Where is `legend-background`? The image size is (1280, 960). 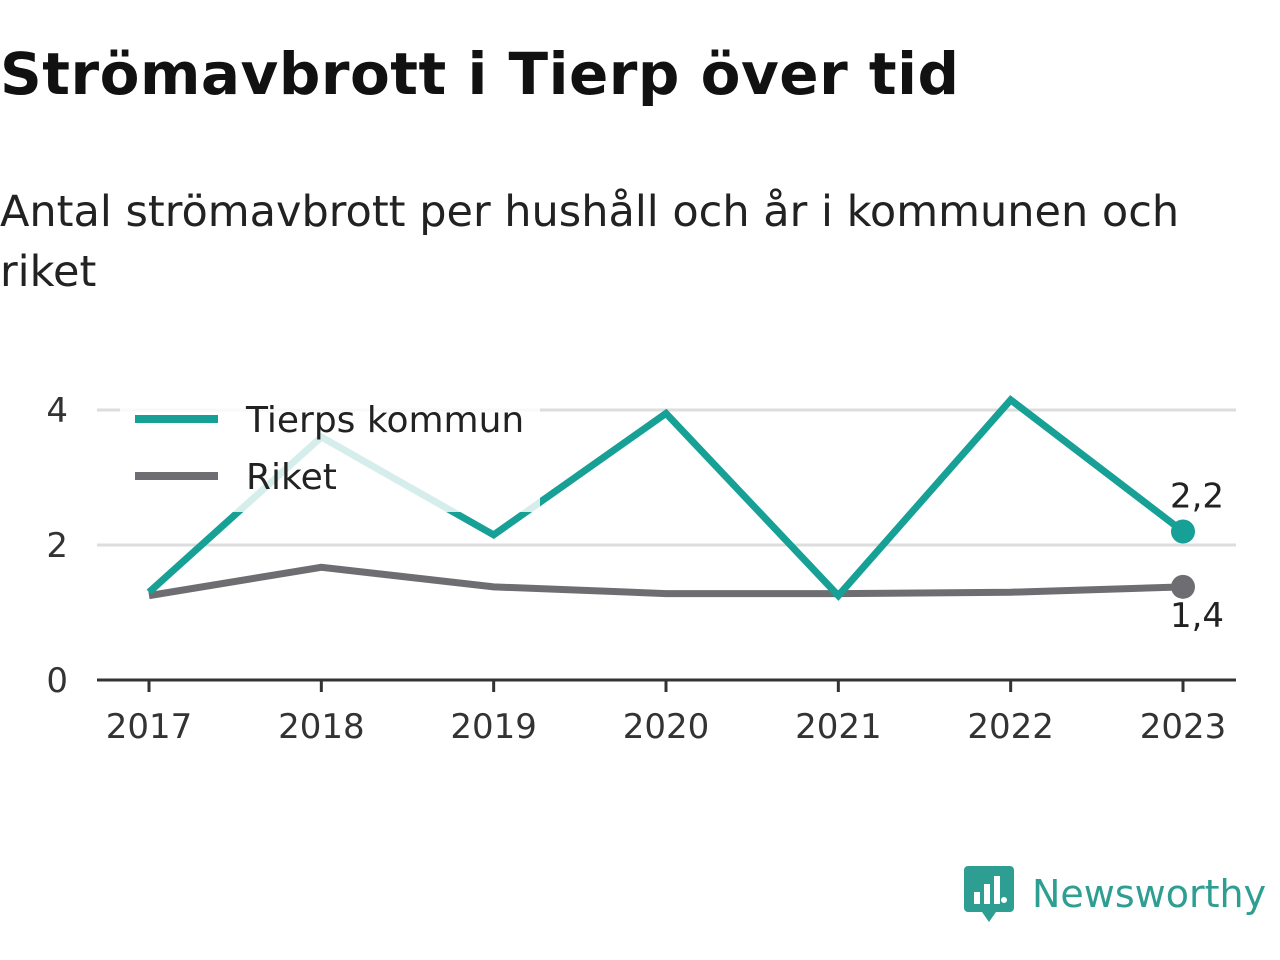 legend-background is located at coordinates (330, 452).